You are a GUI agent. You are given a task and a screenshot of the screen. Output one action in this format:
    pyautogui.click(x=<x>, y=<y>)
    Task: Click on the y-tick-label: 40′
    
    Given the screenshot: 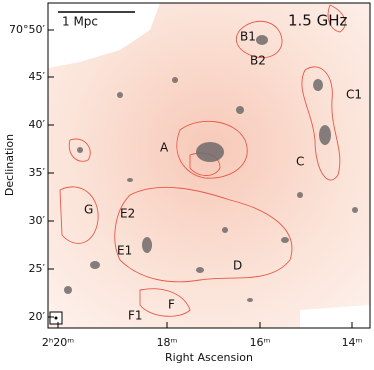 What is the action you would take?
    pyautogui.click(x=37, y=124)
    